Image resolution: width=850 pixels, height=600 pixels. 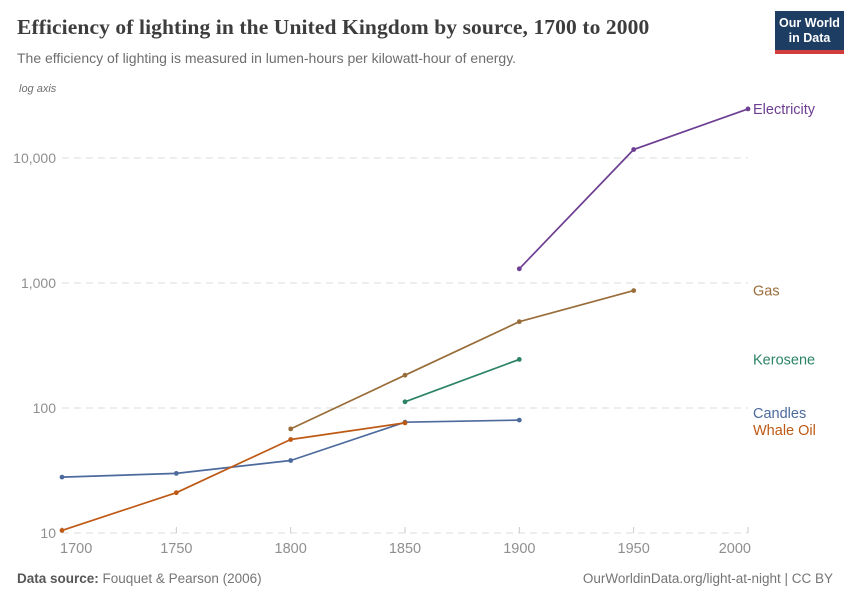 What do you see at coordinates (809, 23) in the screenshot?
I see `owid-logo-line1: Our World` at bounding box center [809, 23].